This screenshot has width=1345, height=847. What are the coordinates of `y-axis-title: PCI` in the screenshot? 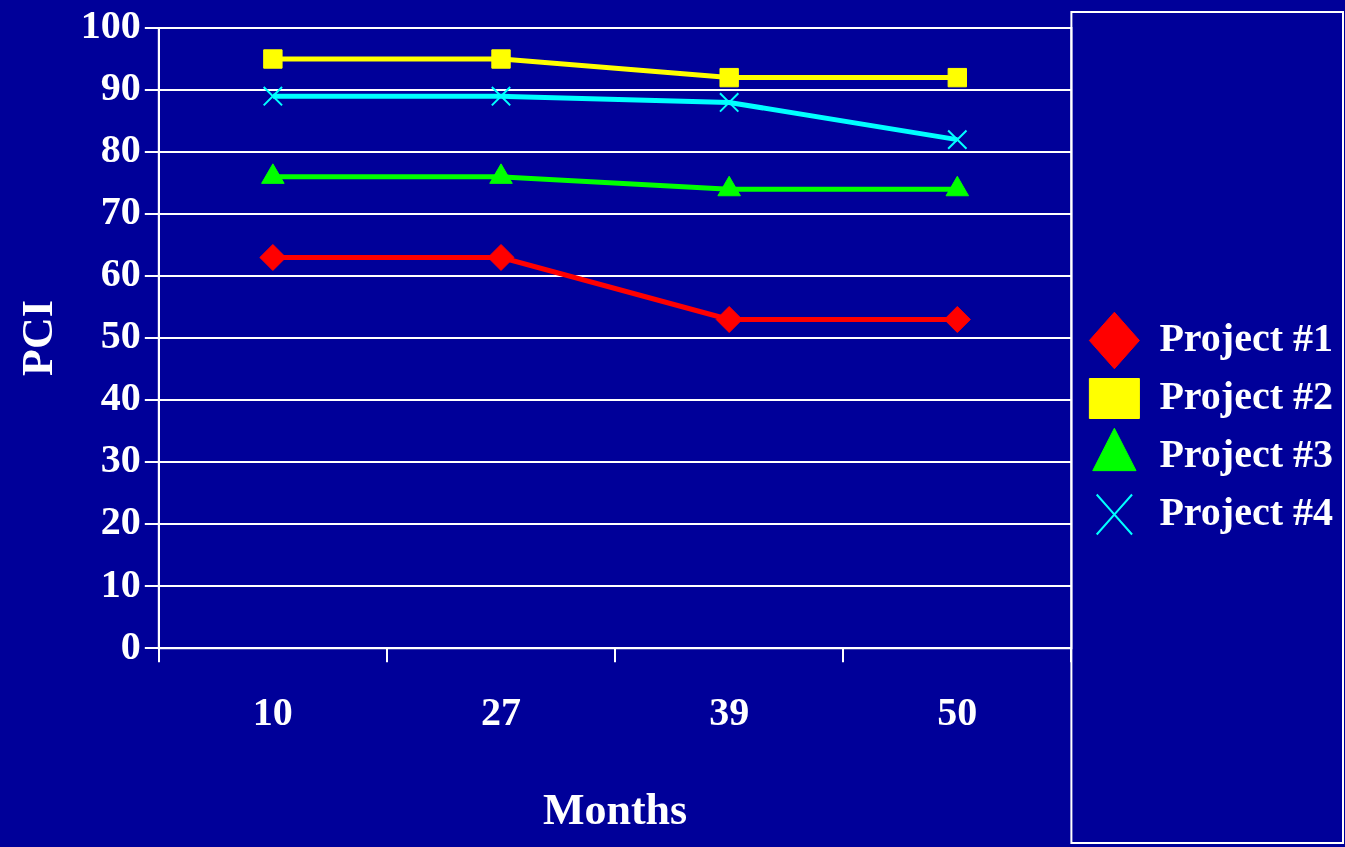 It's located at (37, 338).